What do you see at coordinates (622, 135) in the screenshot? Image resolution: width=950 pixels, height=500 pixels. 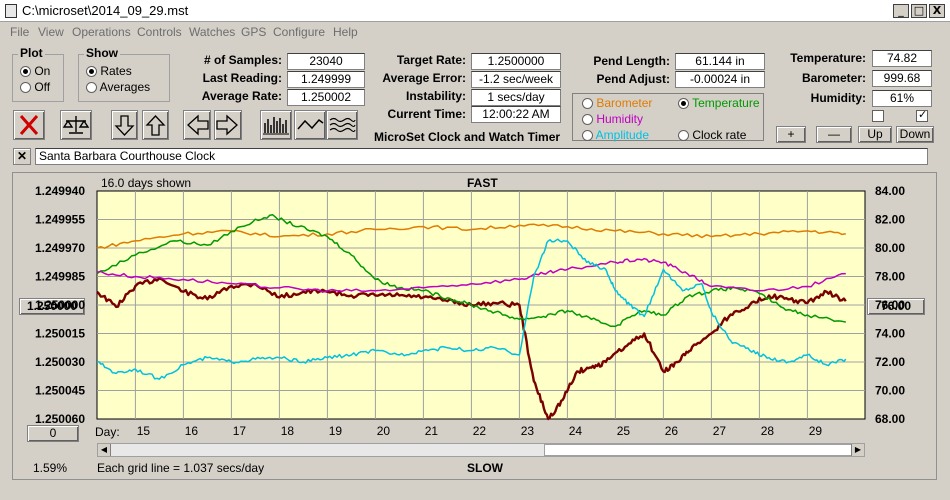 I see `channel-amplitude-label: Amplitude` at bounding box center [622, 135].